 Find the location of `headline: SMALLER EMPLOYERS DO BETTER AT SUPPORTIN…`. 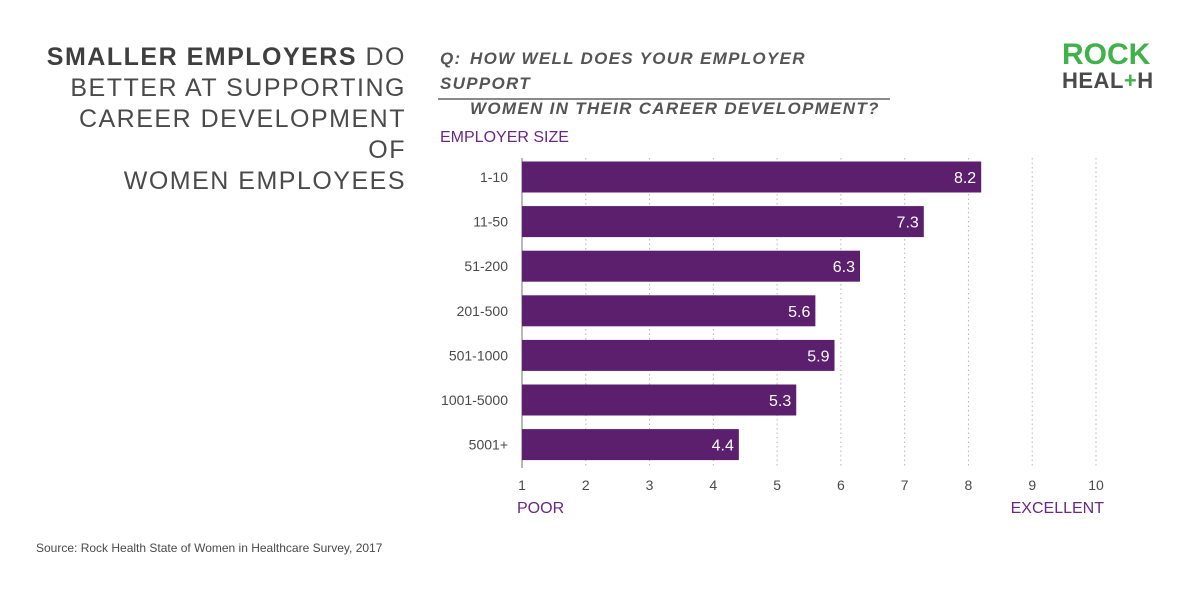

headline: SMALLER EMPLOYERS DO BETTER AT SUPPORTIN… is located at coordinates (223, 119).